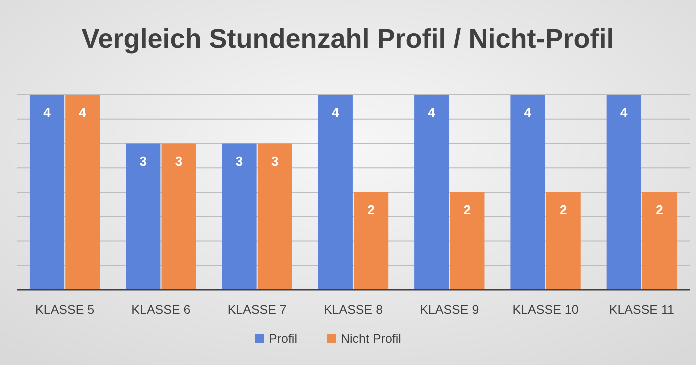  What do you see at coordinates (348, 39) in the screenshot?
I see `chart-title: Vergleich Stundenzahl Profil / Nicht-Profil` at bounding box center [348, 39].